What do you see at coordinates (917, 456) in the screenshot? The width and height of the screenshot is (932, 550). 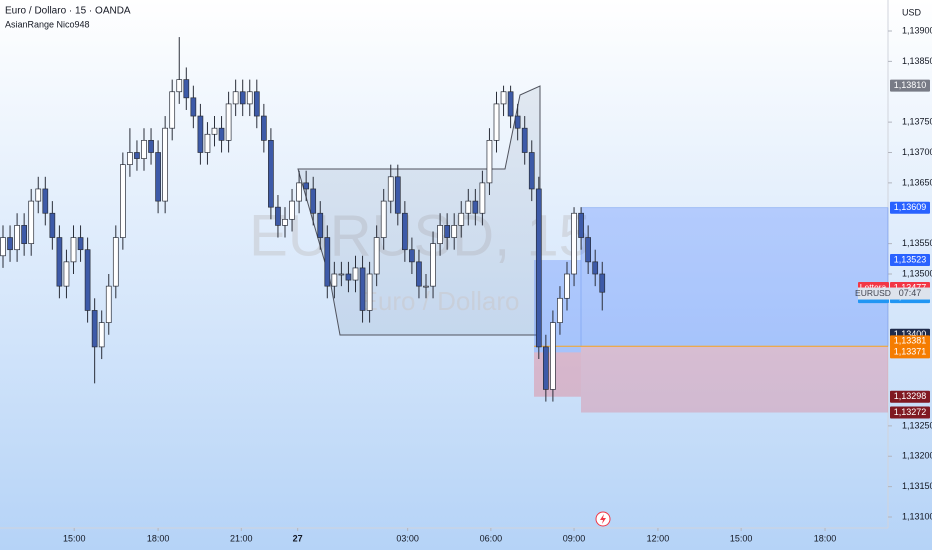 I see `y-tick-label: 1,13200` at bounding box center [917, 456].